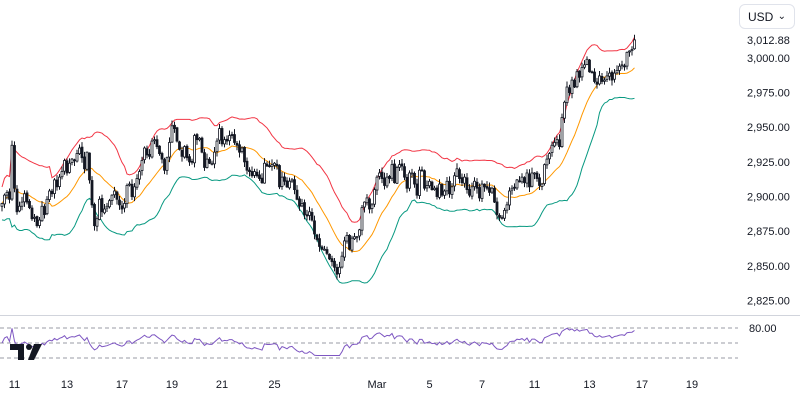 The image size is (800, 400). What do you see at coordinates (172, 385) in the screenshot?
I see `x-tick-label: 19` at bounding box center [172, 385].